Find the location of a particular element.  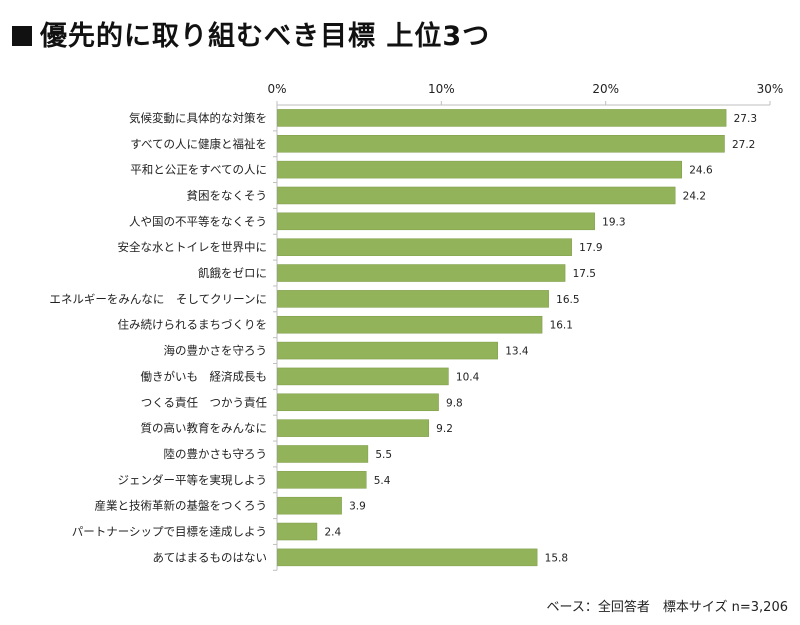

x-tick-label: 30% is located at coordinates (770, 89).